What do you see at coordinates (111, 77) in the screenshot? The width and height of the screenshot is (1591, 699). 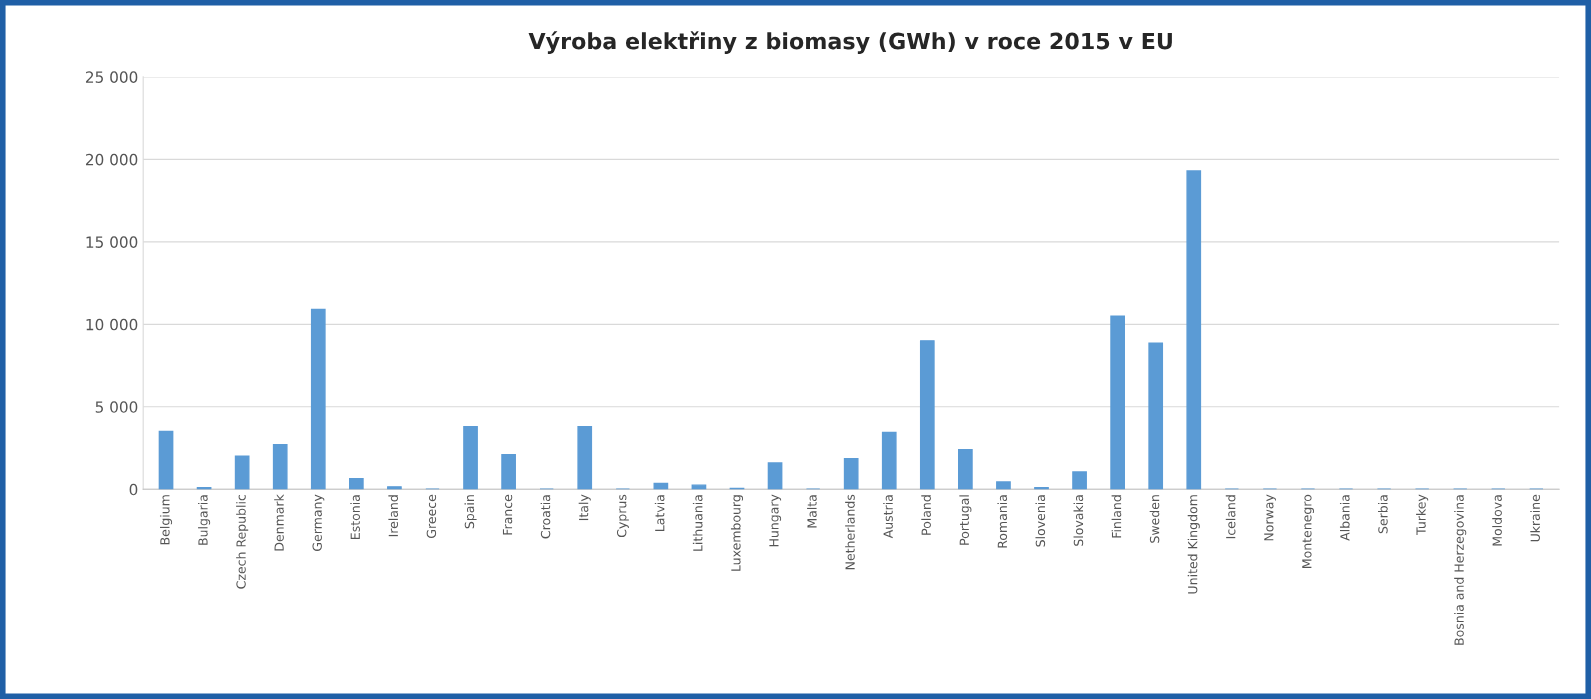 I see `y-tick-label: 25 000` at bounding box center [111, 77].